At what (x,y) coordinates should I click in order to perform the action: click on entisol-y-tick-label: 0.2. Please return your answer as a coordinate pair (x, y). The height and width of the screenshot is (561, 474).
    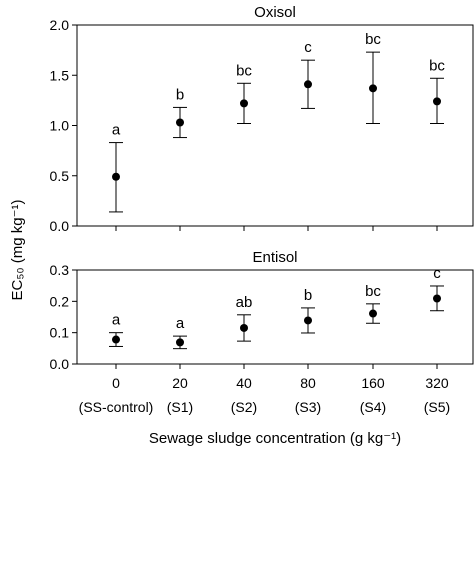
    Looking at the image, I should click on (60, 301).